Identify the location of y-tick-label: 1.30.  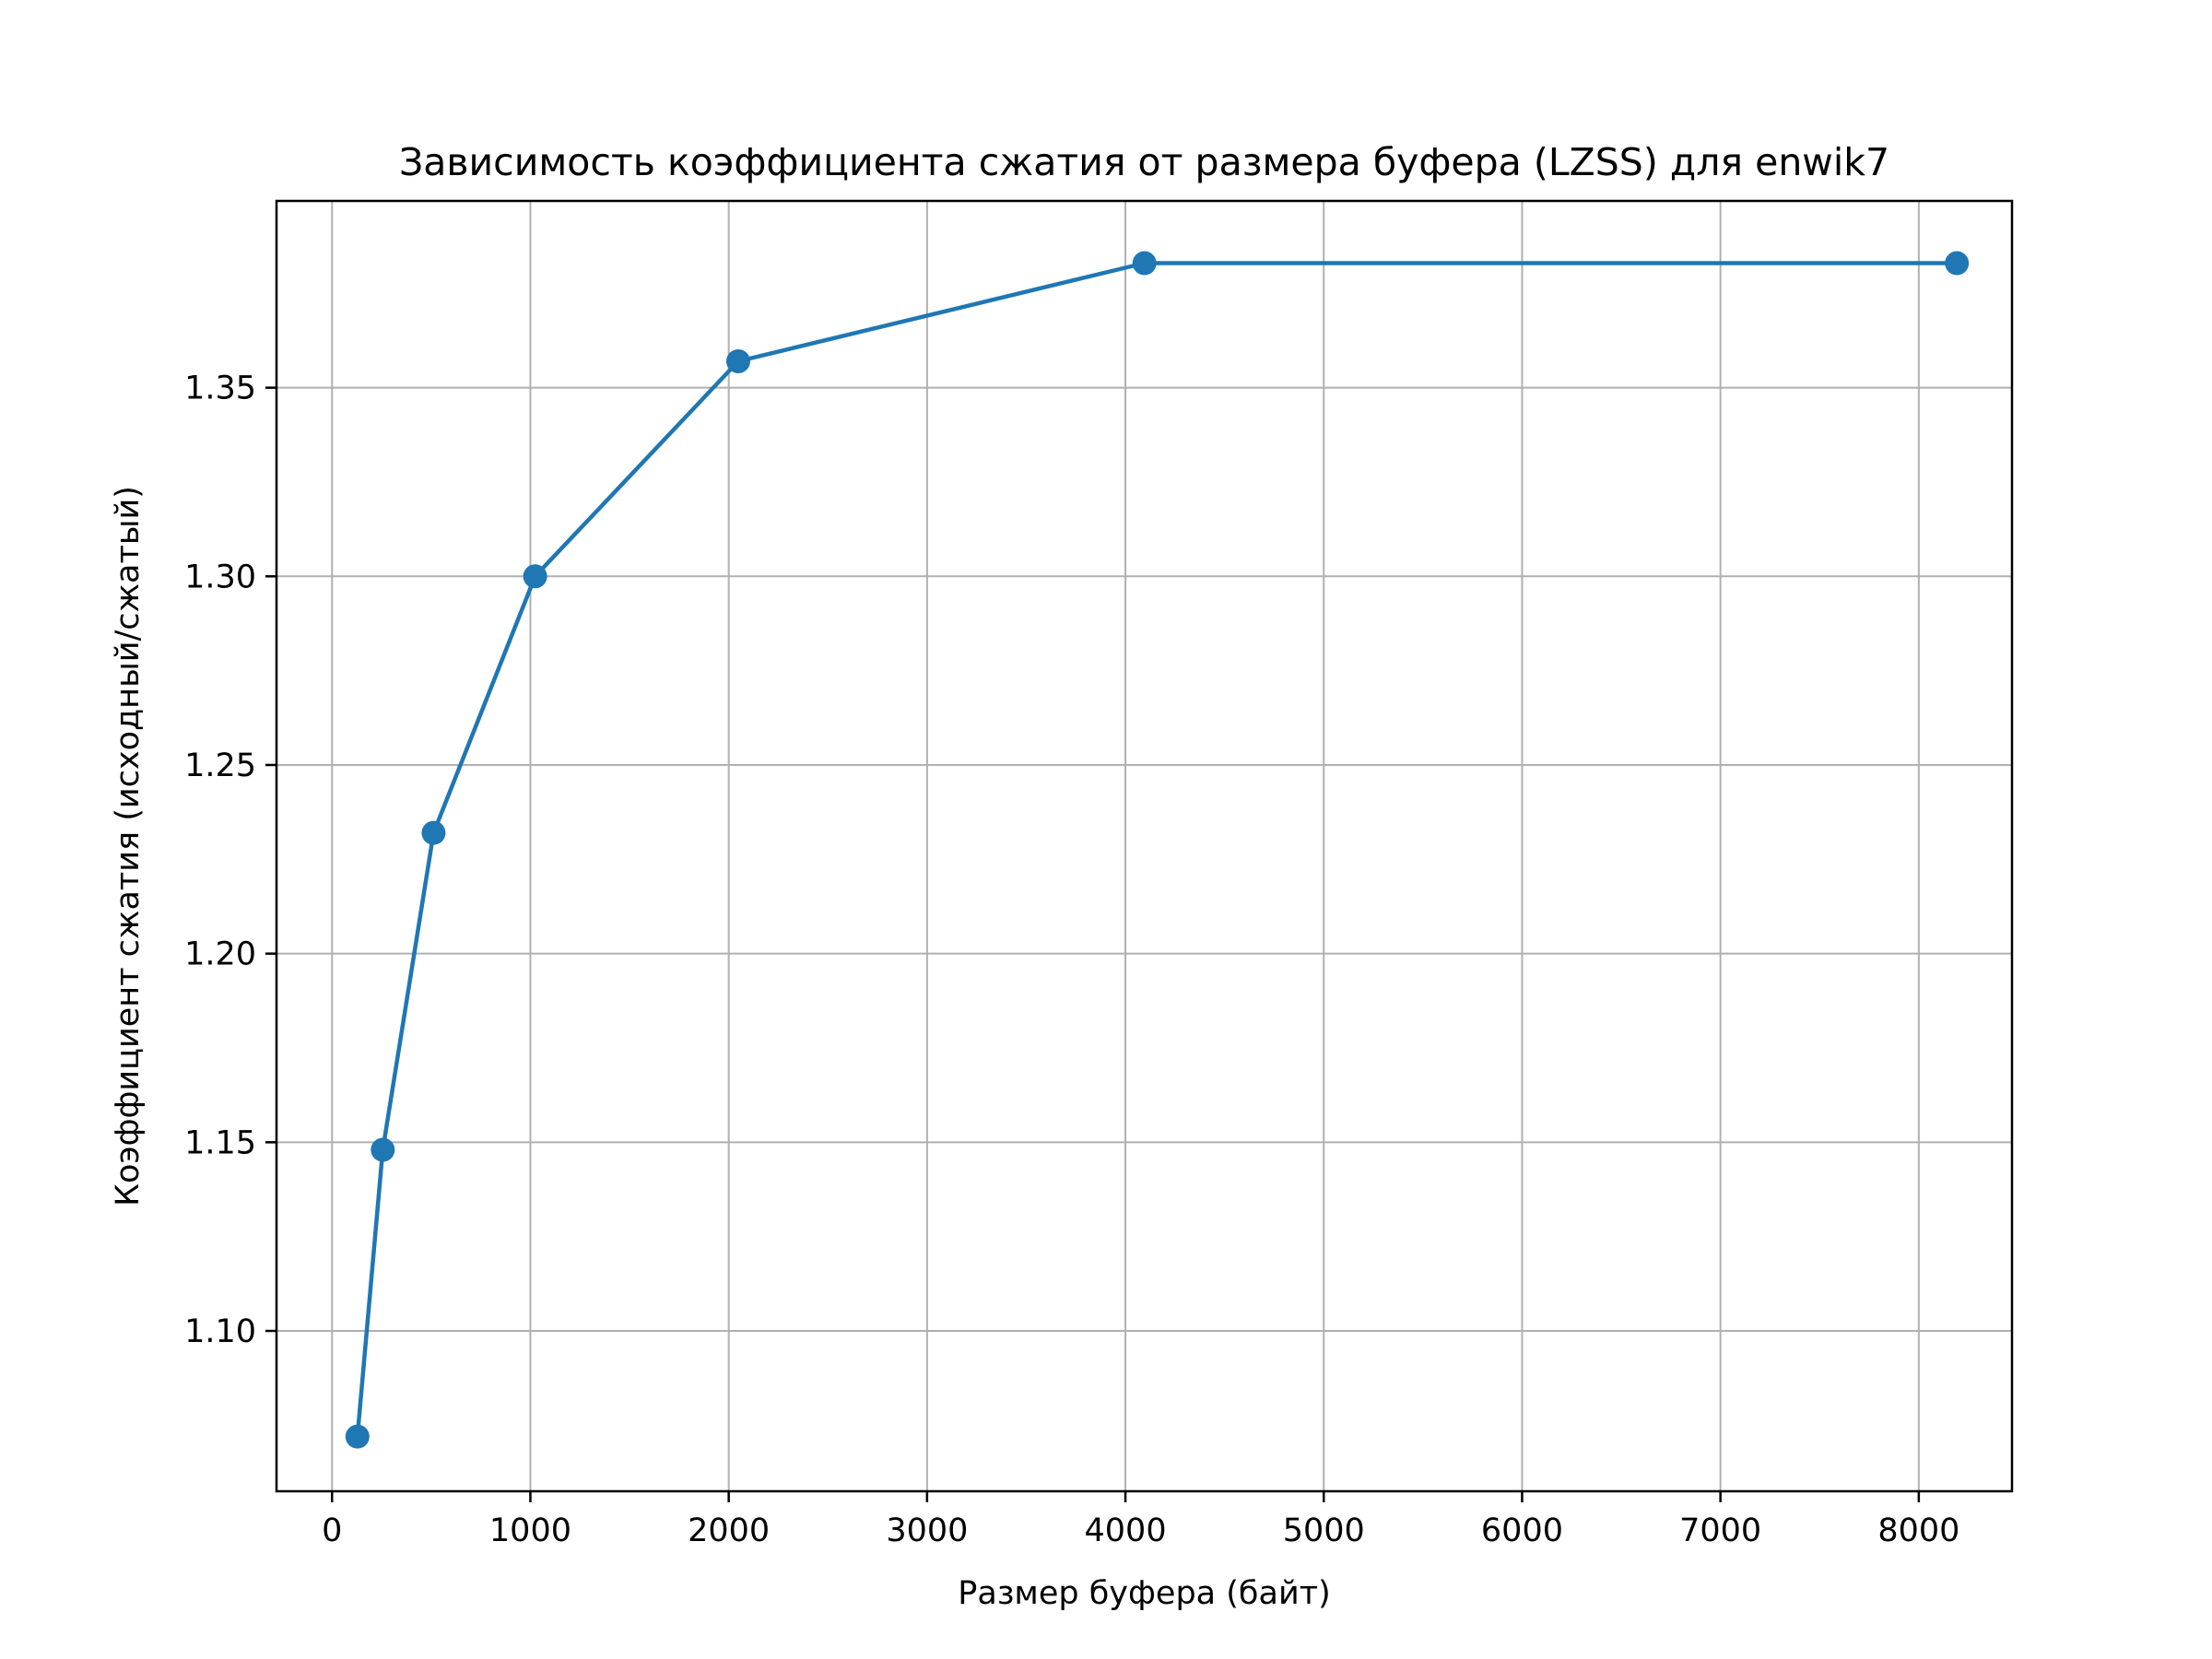
(220, 577).